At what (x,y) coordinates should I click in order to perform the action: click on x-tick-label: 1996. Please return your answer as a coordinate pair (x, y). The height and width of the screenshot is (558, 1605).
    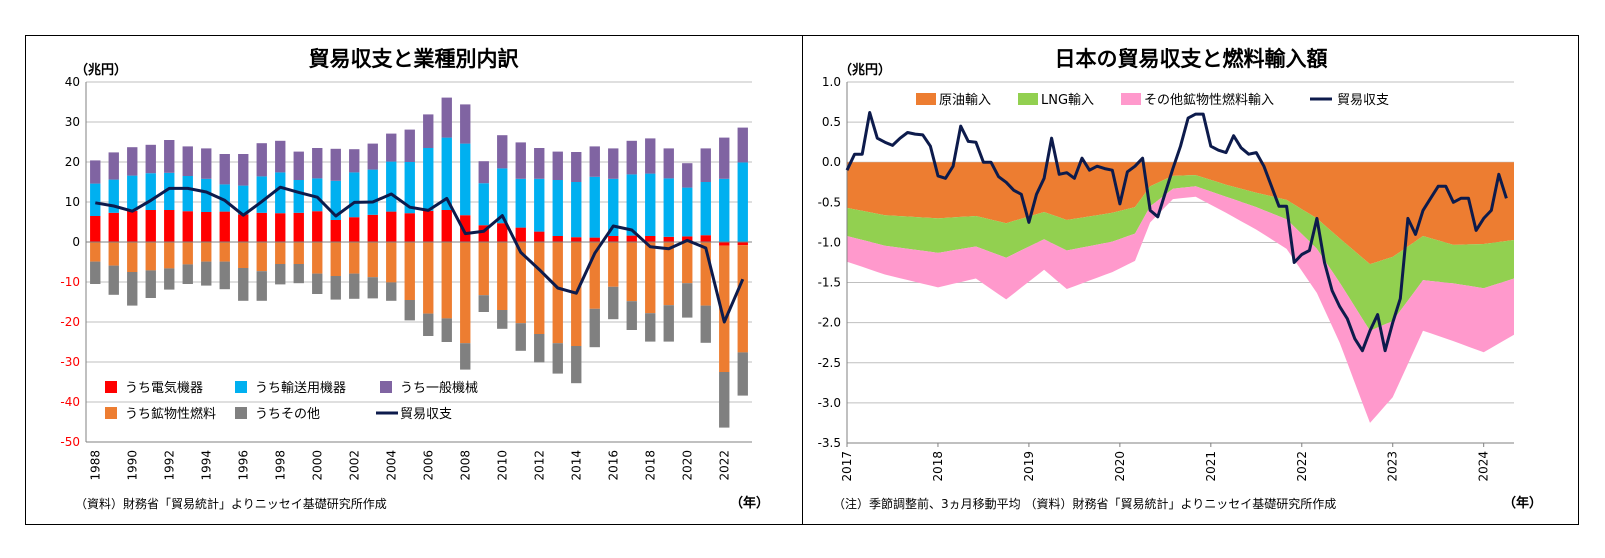
    Looking at the image, I should click on (243, 465).